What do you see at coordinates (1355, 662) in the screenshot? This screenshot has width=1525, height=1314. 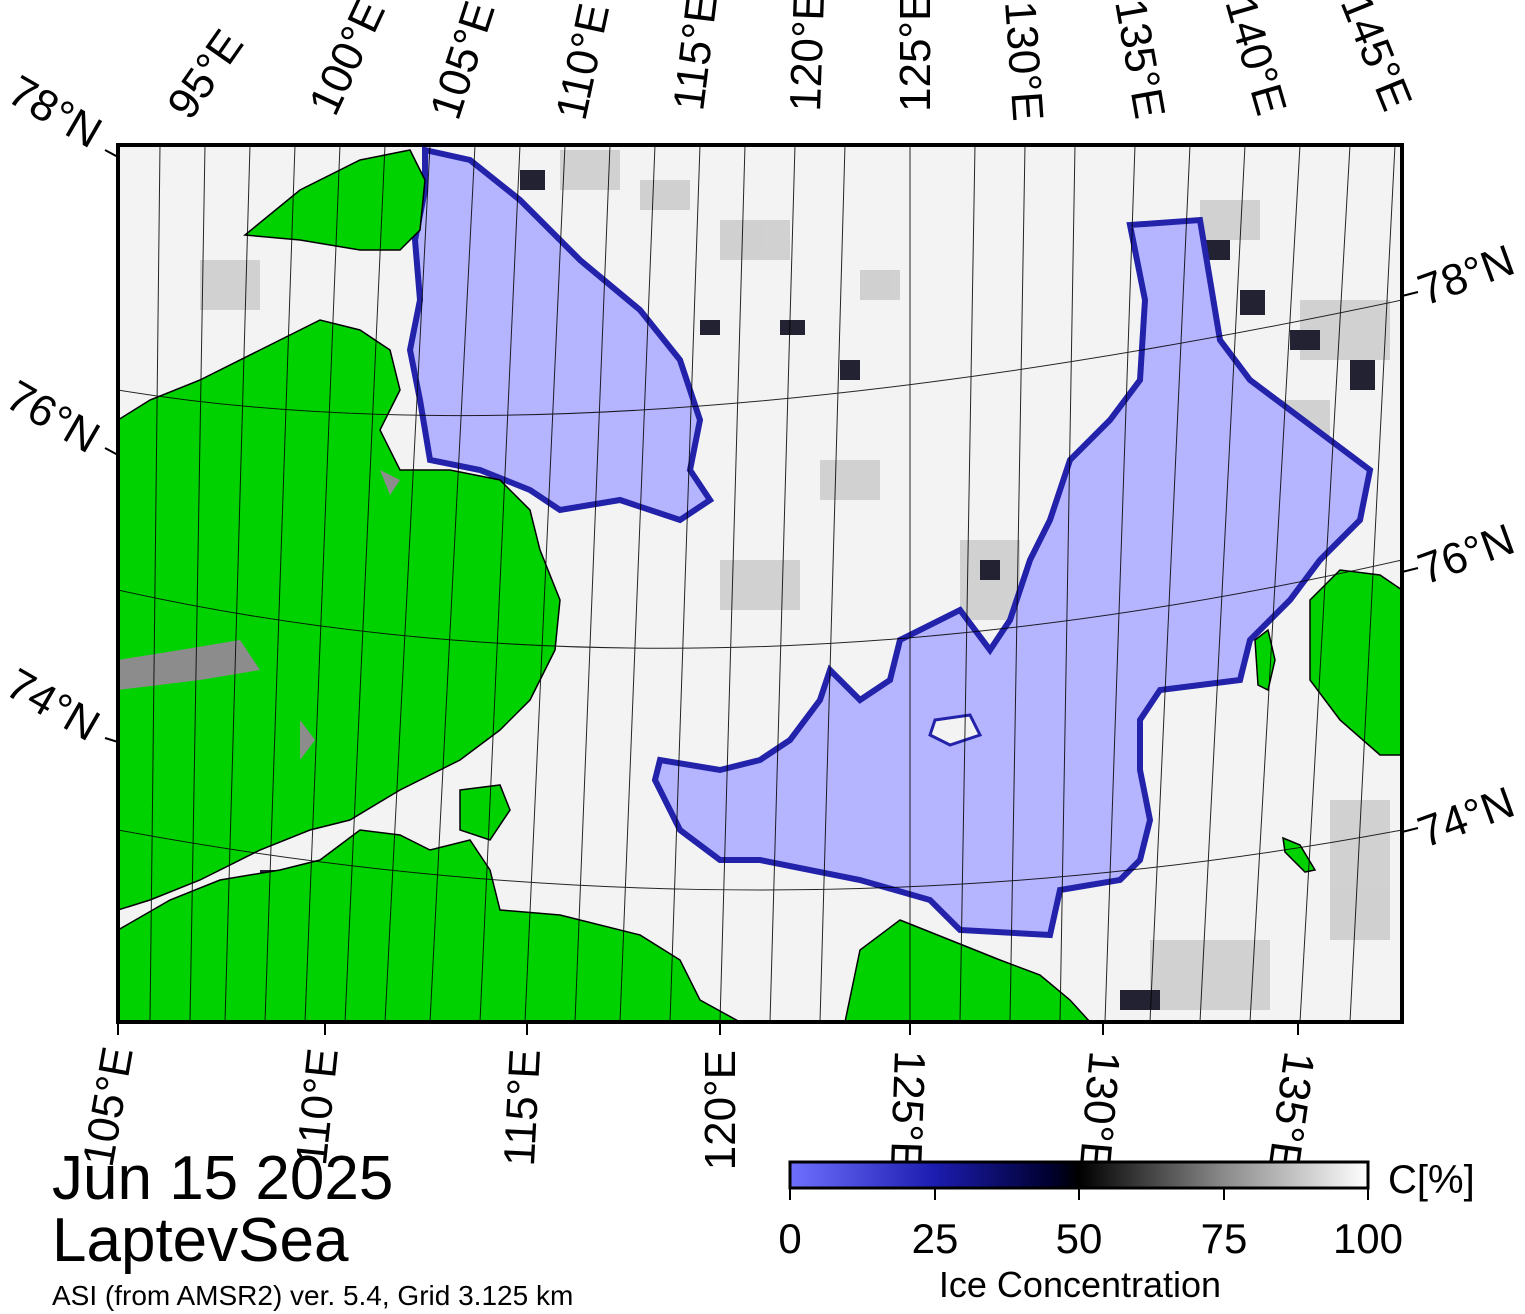 I see `kotelny-island` at bounding box center [1355, 662].